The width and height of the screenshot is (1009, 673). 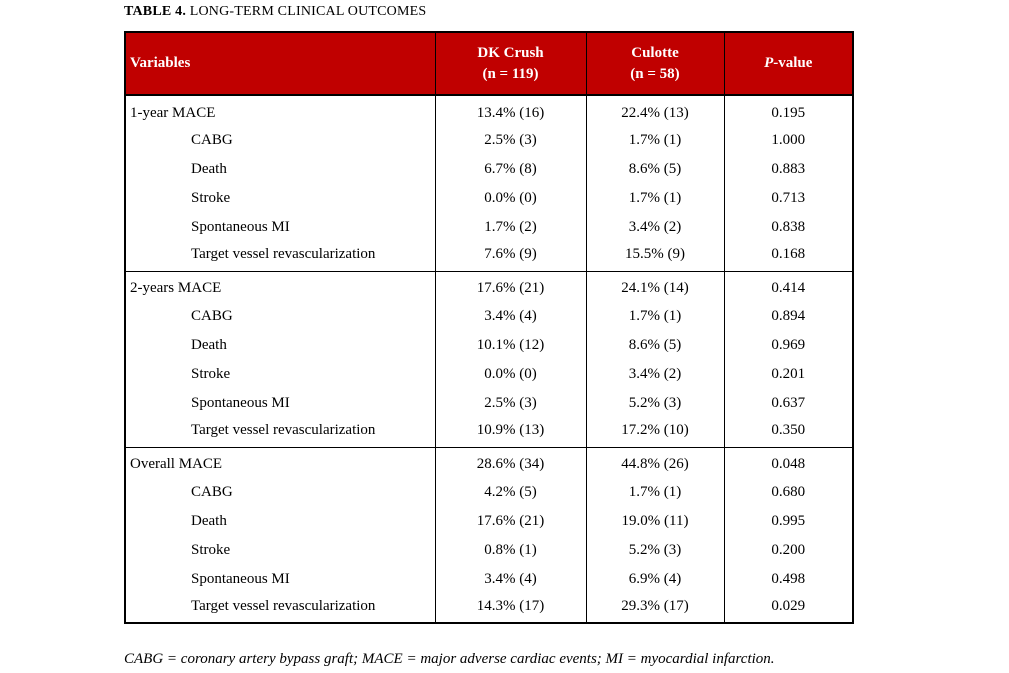 What do you see at coordinates (155, 11) in the screenshot?
I see `table-title-prefix: TABLE 4.` at bounding box center [155, 11].